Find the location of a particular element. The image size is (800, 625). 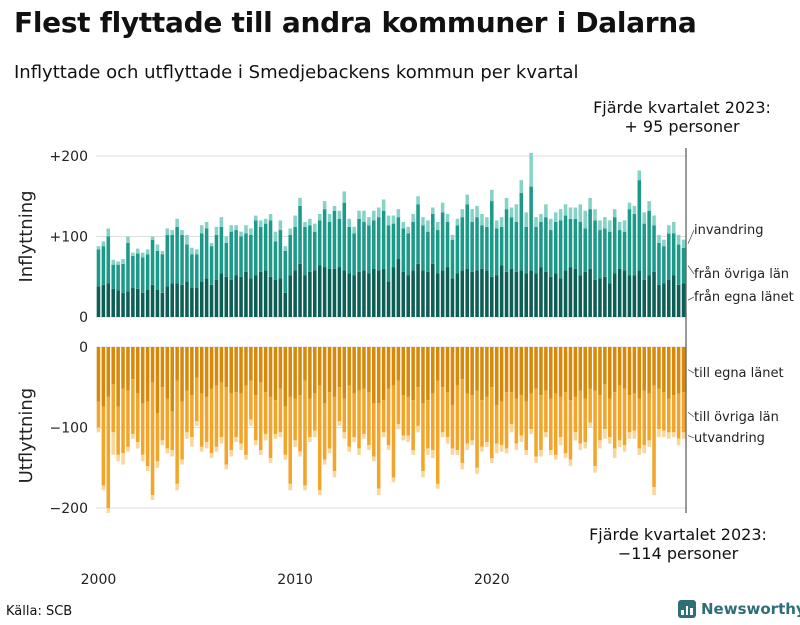

inflow-y-tick-label: +200 is located at coordinates (69, 157).